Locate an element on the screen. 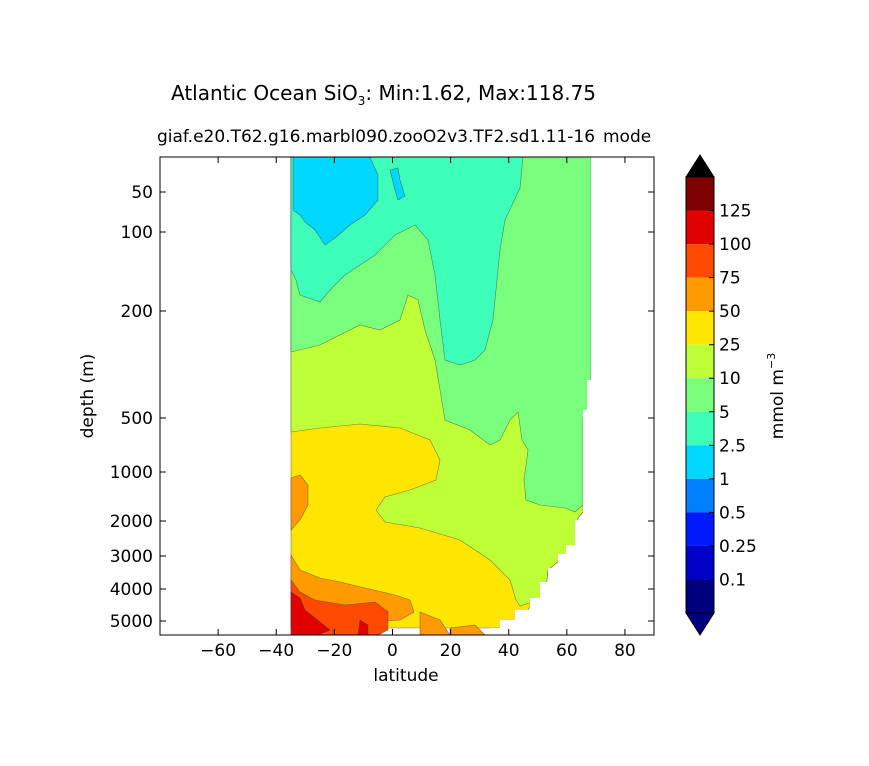 This screenshot has width=869, height=766. x-tick-label: 40 is located at coordinates (509, 651).